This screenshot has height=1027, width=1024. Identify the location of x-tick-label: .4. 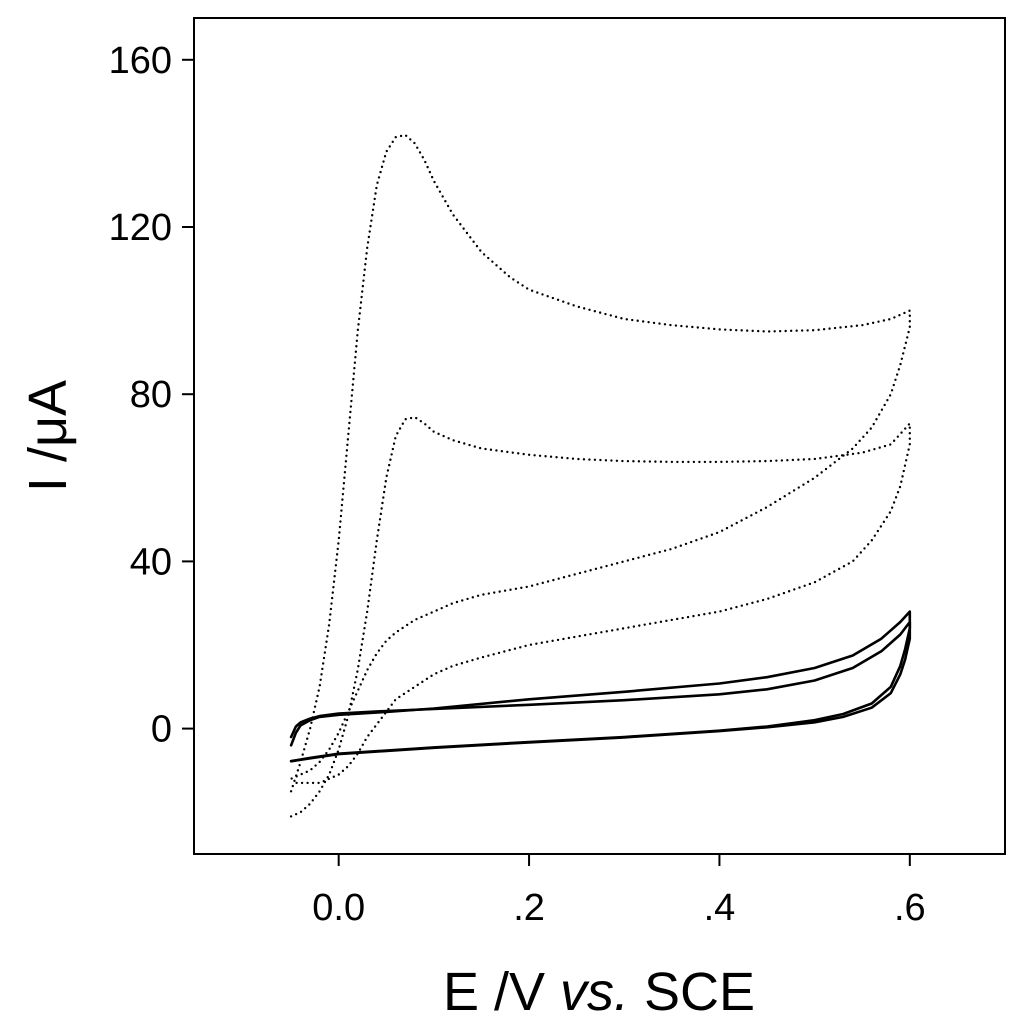
(720, 908).